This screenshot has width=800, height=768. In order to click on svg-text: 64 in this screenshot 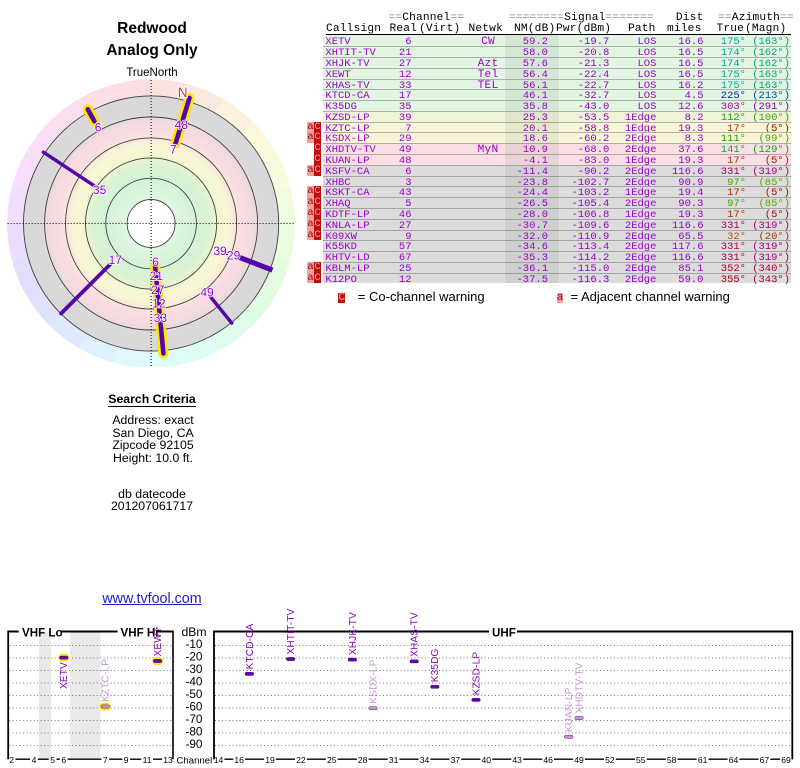, I will do `click(734, 760)`.